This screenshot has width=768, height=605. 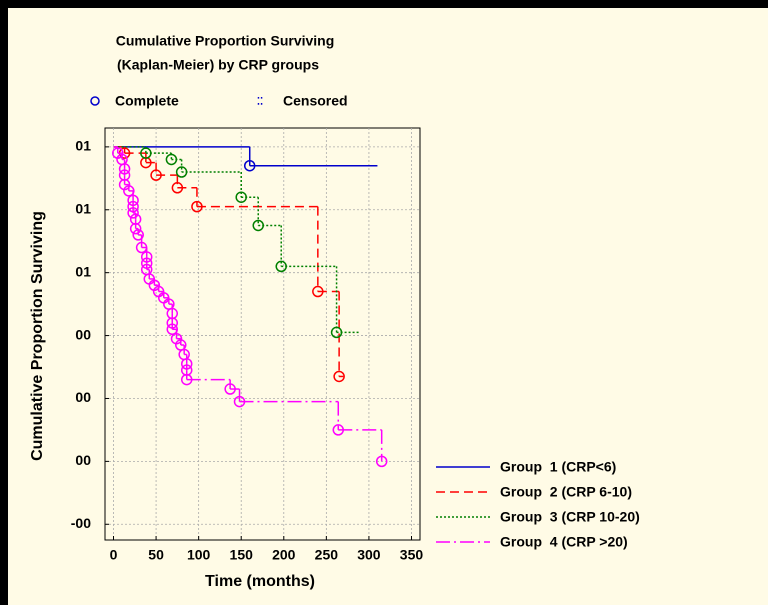 What do you see at coordinates (260, 581) in the screenshot?
I see `x-axis-label: Time (months)` at bounding box center [260, 581].